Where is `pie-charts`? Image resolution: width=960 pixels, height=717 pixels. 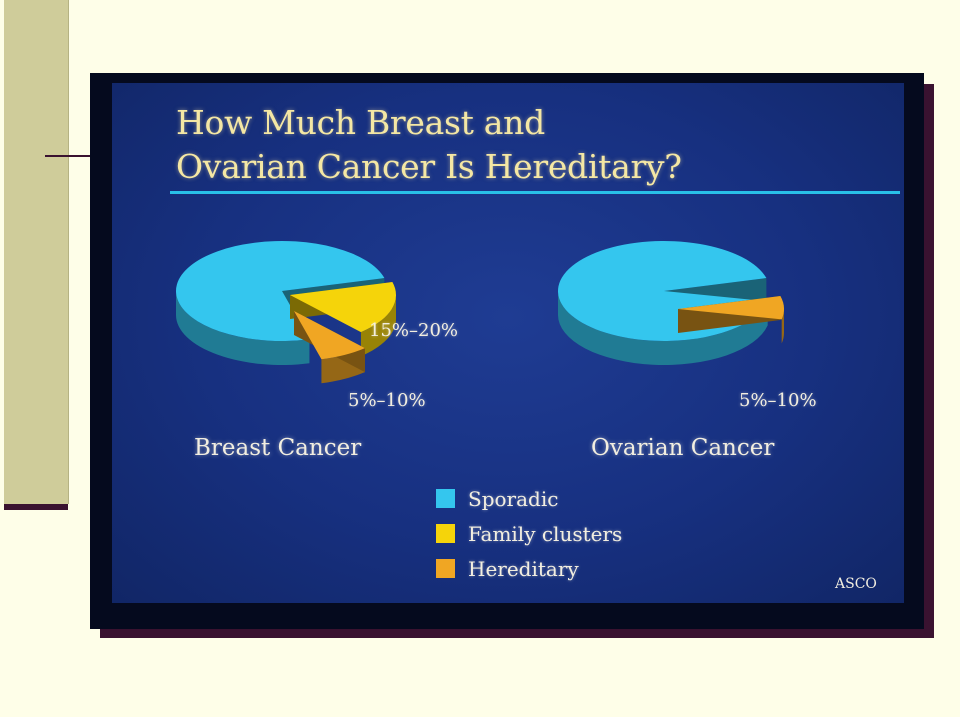
pie-charts is located at coordinates (480, 312).